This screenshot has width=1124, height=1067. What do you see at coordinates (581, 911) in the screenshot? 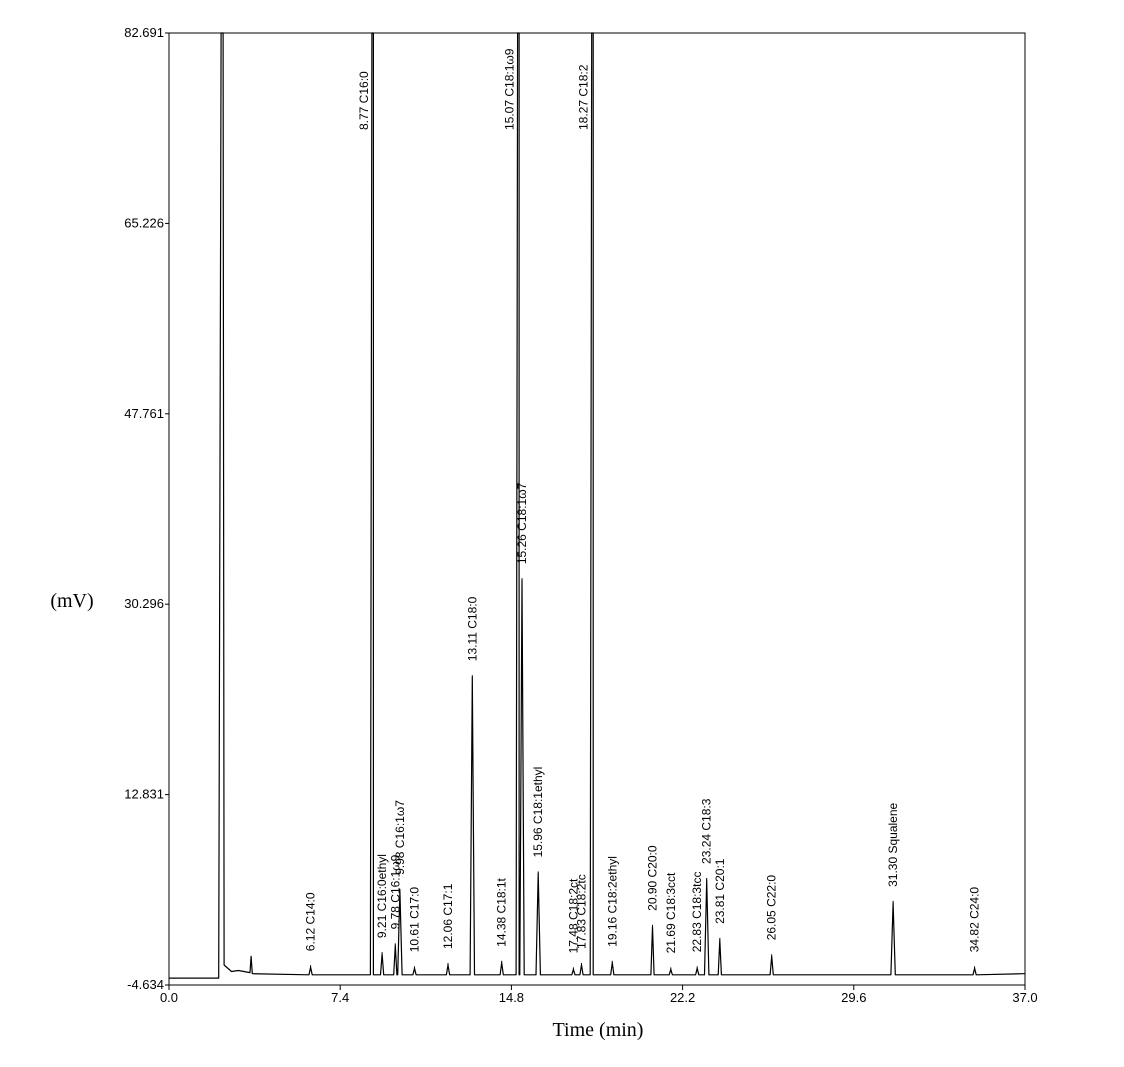
I see `peak-label: 17.83 C18:2tc` at bounding box center [581, 911].